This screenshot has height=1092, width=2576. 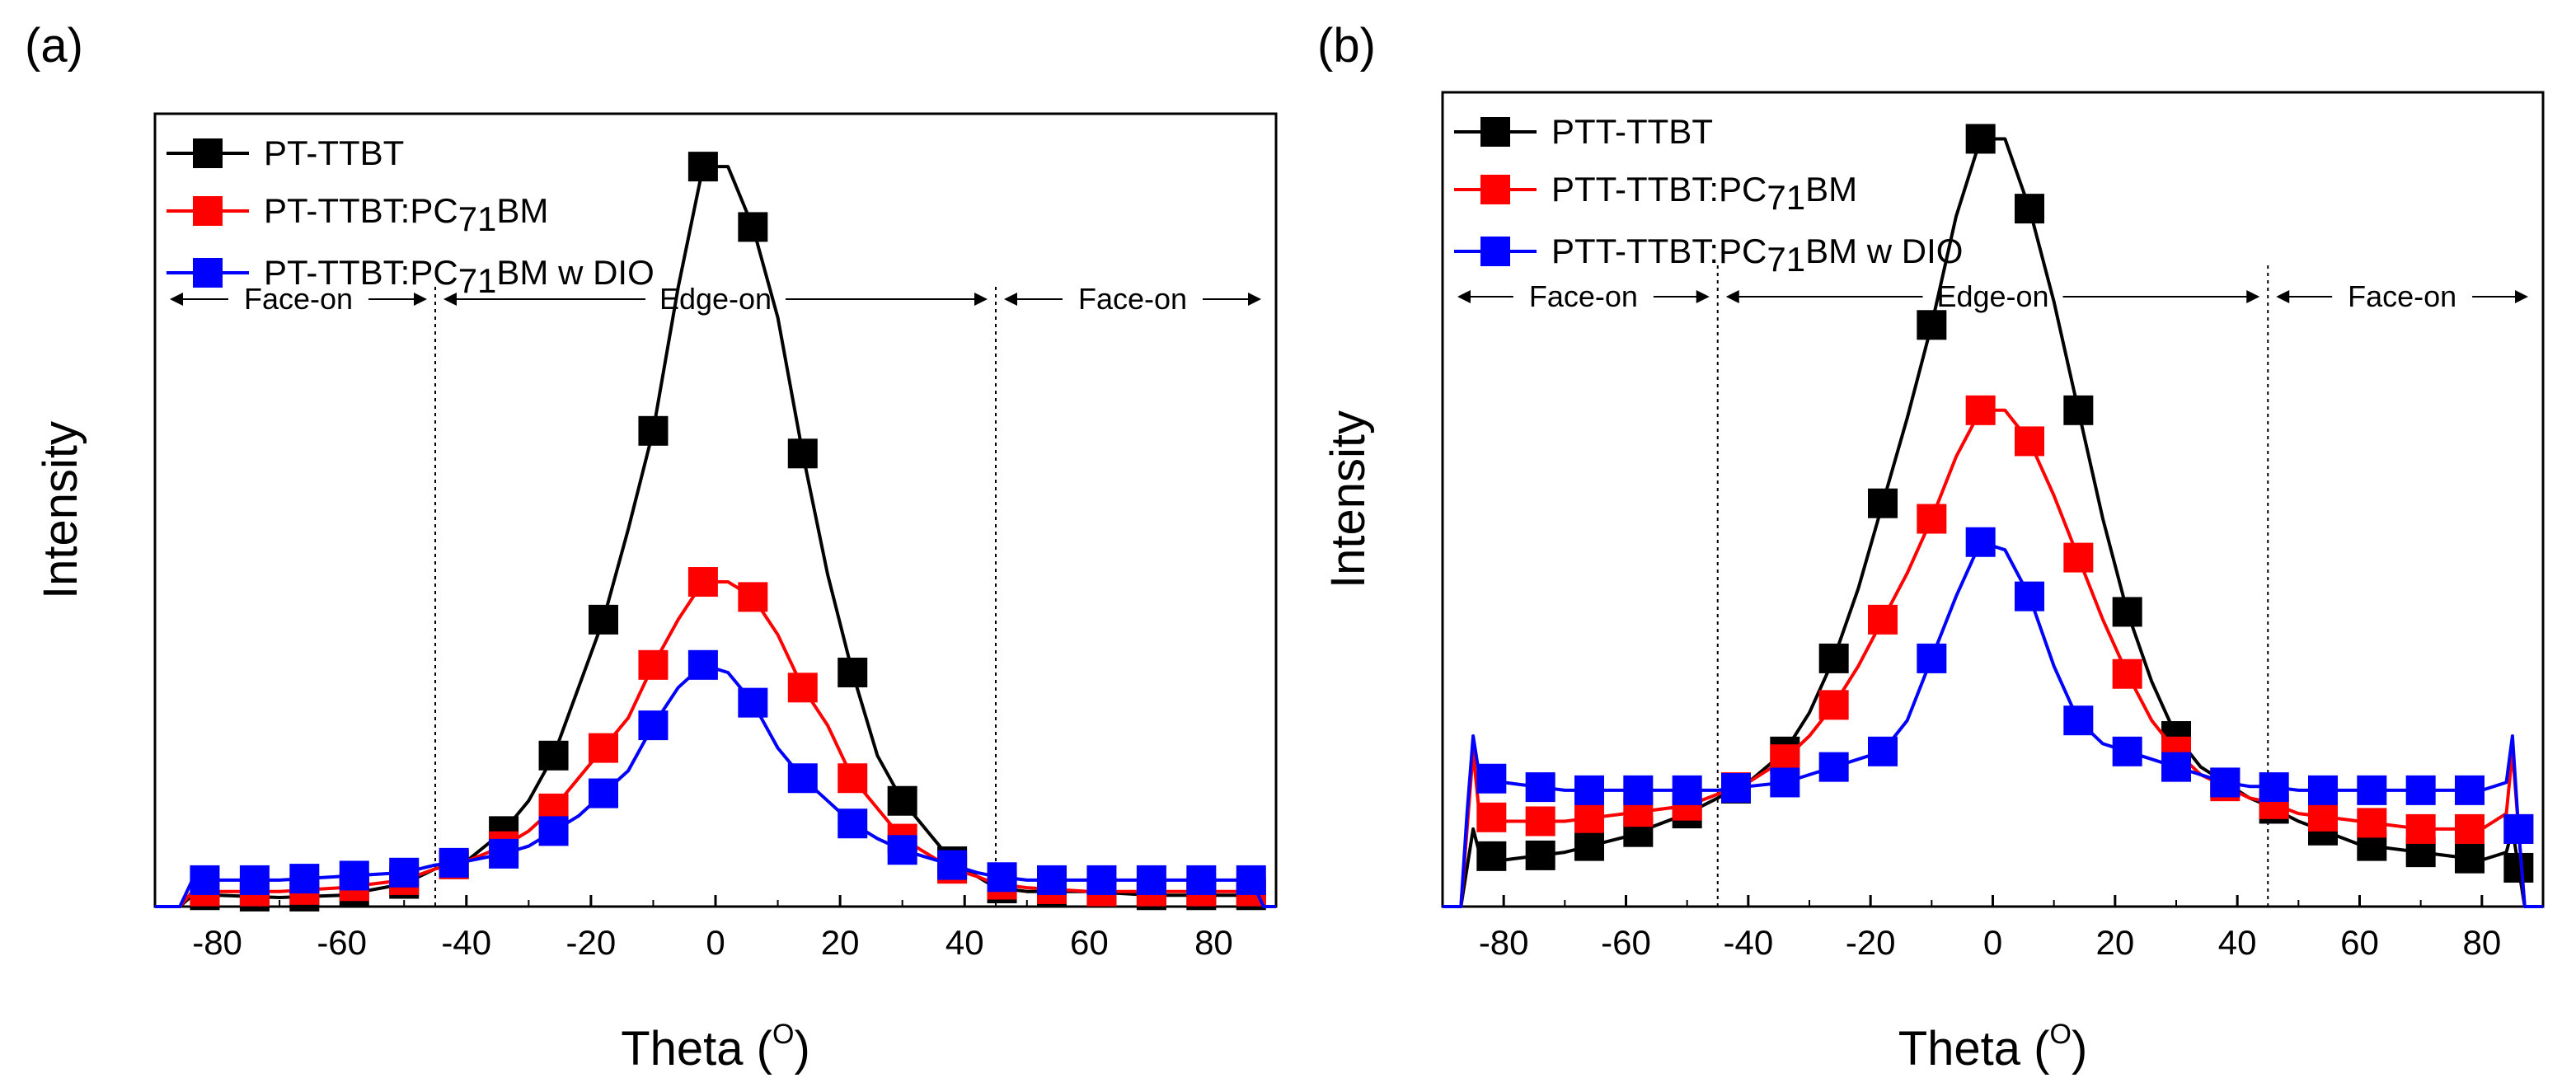 I want to click on x-tick-label: 0, so click(x=716, y=942).